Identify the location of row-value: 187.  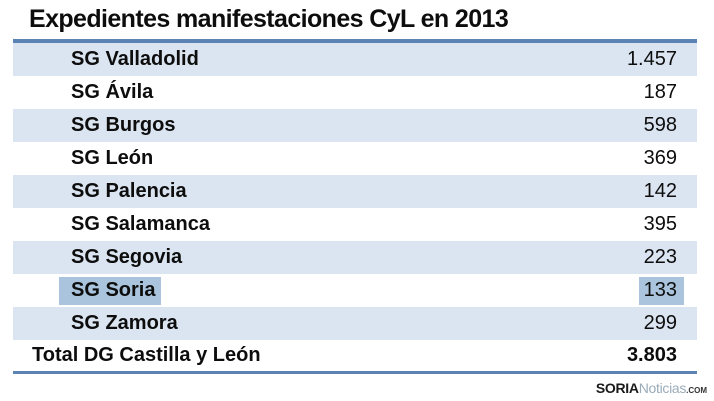
(660, 92).